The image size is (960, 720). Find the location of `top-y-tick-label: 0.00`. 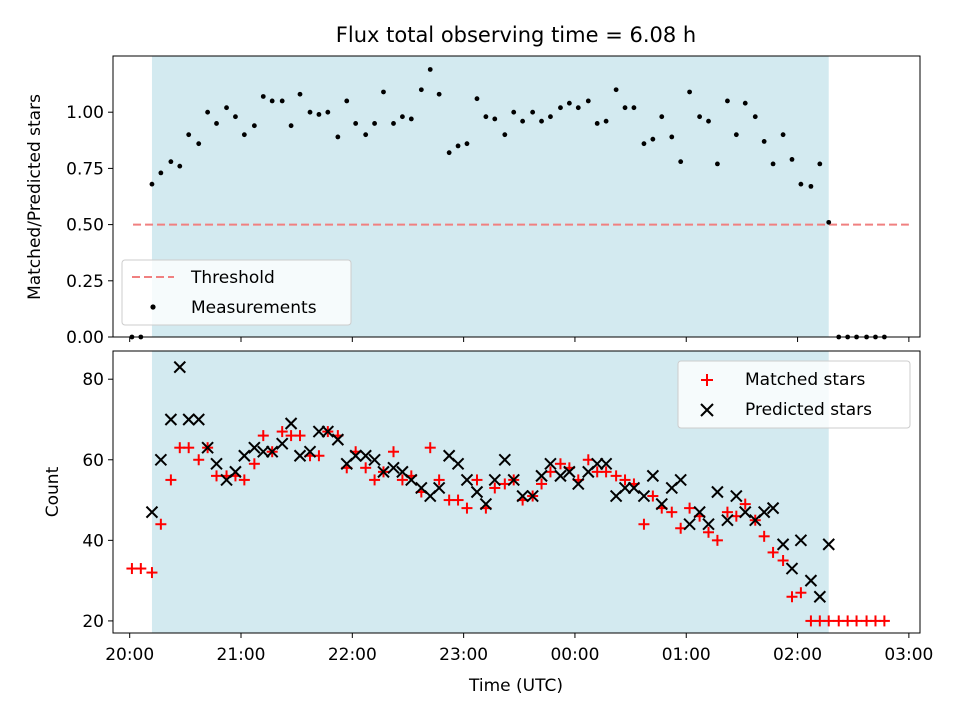

top-y-tick-label: 0.00 is located at coordinates (85, 338).